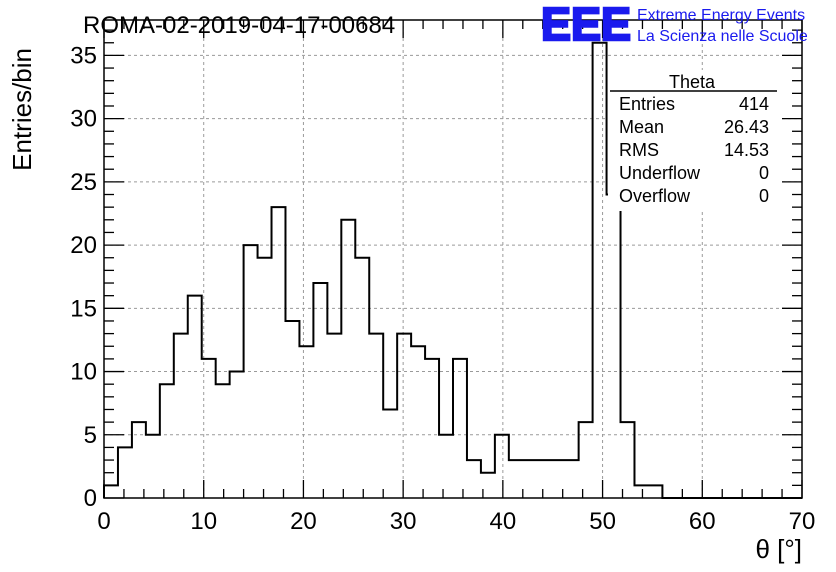 Image resolution: width=836 pixels, height=572 pixels. Describe the element at coordinates (90, 498) in the screenshot. I see `y-tick-label: 0` at that location.